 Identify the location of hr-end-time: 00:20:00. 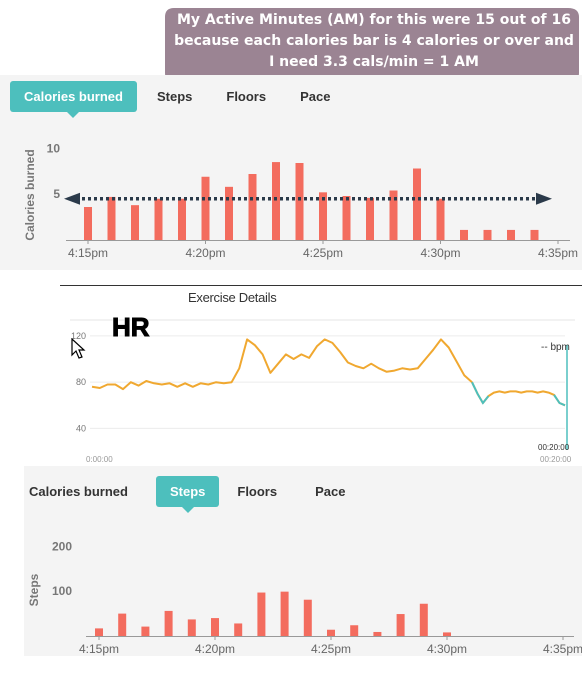
(554, 447).